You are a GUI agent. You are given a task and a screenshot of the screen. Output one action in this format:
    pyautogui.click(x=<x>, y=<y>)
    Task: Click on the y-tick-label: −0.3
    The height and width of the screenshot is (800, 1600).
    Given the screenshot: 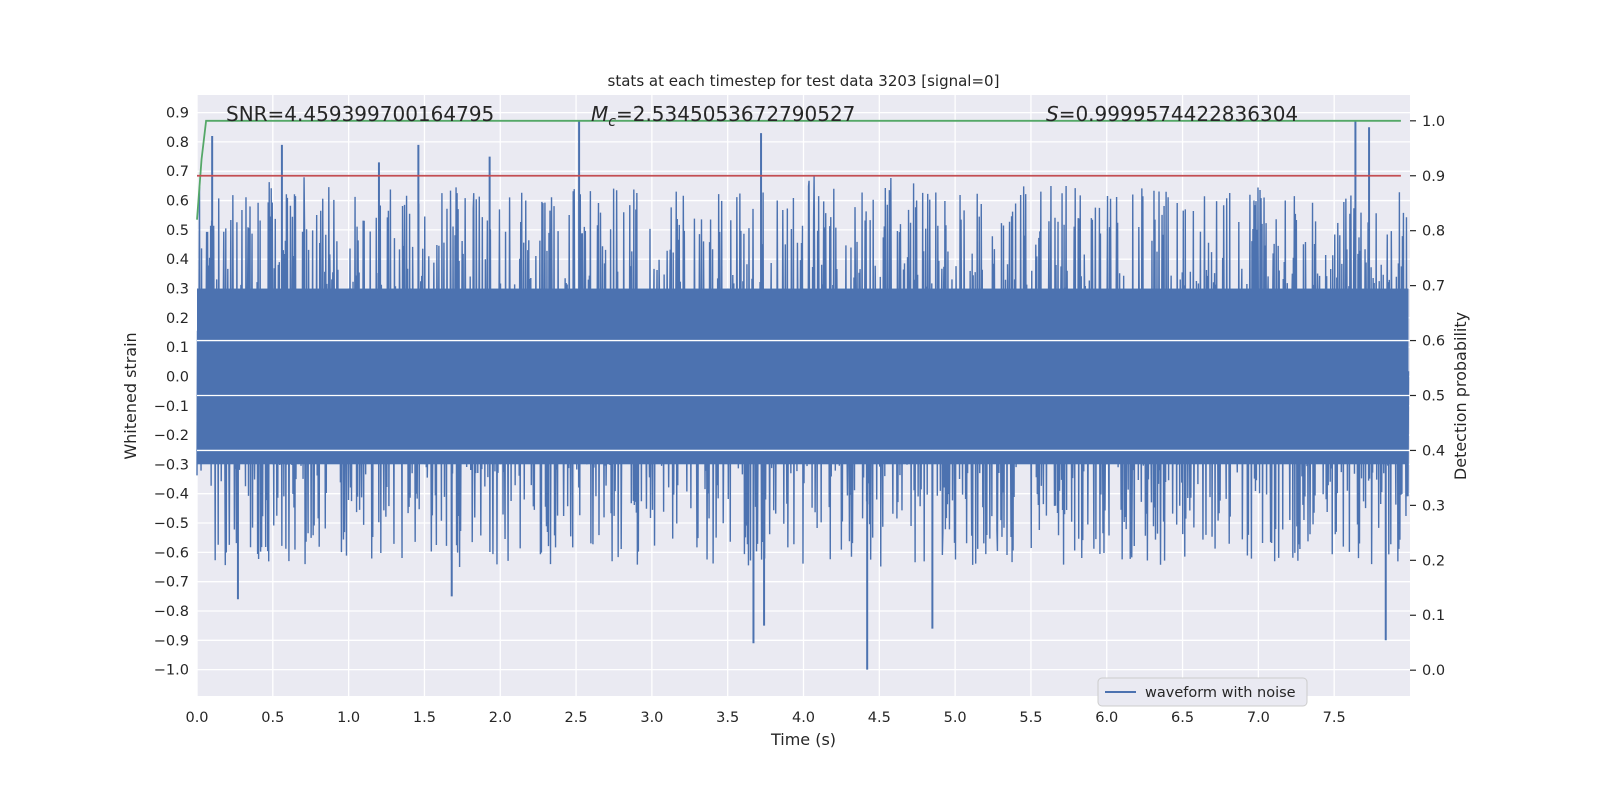 What is the action you would take?
    pyautogui.click(x=171, y=465)
    